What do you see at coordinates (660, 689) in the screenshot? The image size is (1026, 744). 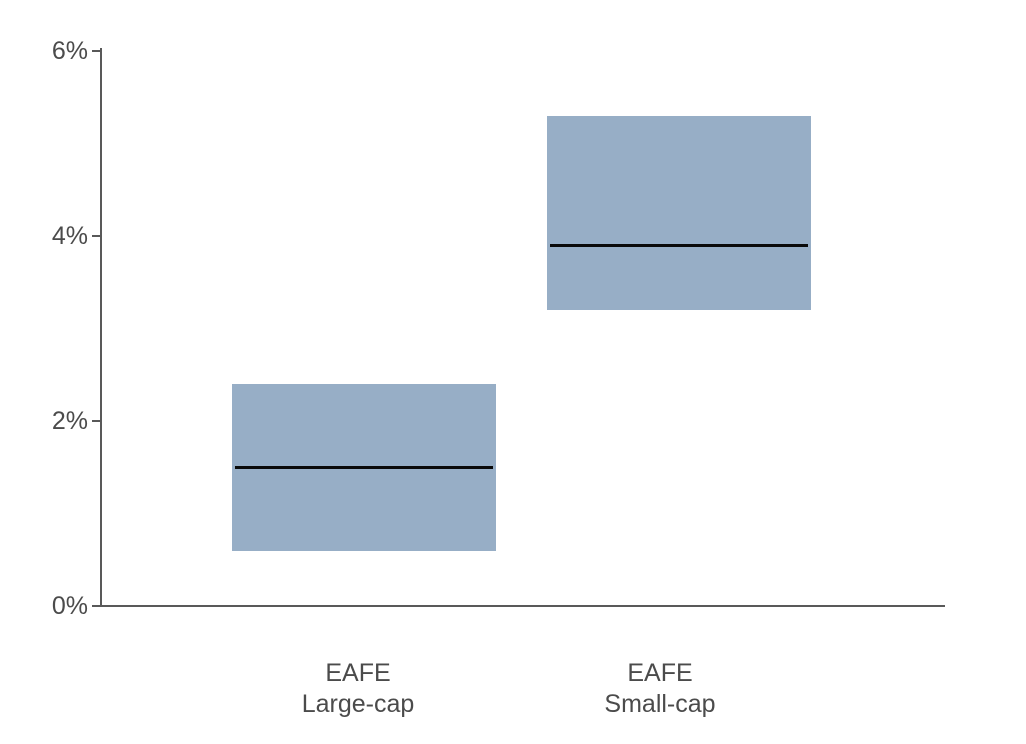 I see `x-category-label: EAFE Small-cap` at bounding box center [660, 689].